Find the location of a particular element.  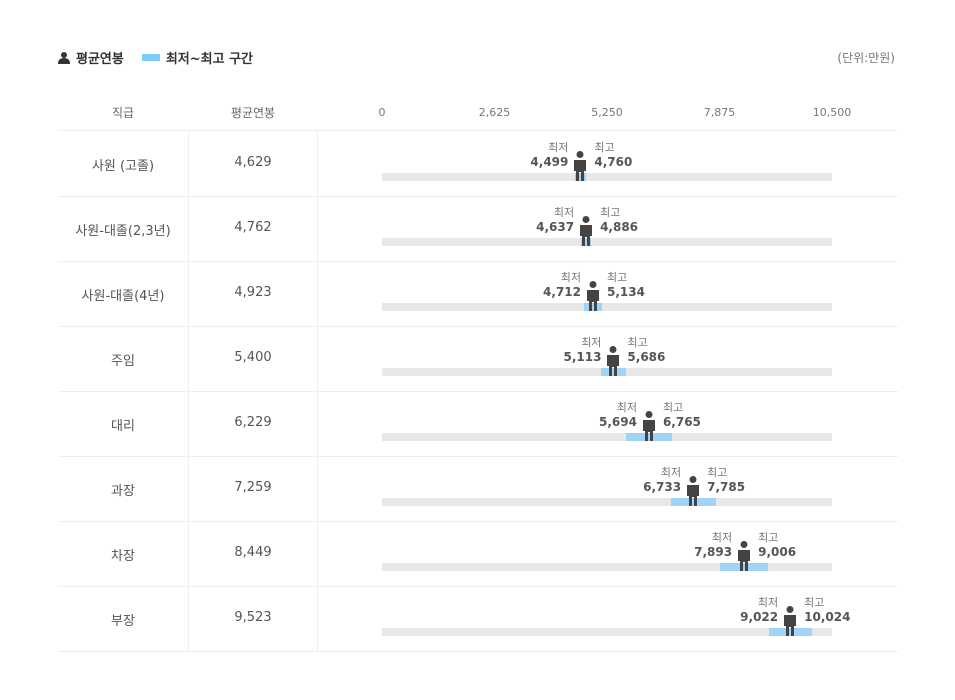

avg-cell: 4,629 is located at coordinates (253, 162).